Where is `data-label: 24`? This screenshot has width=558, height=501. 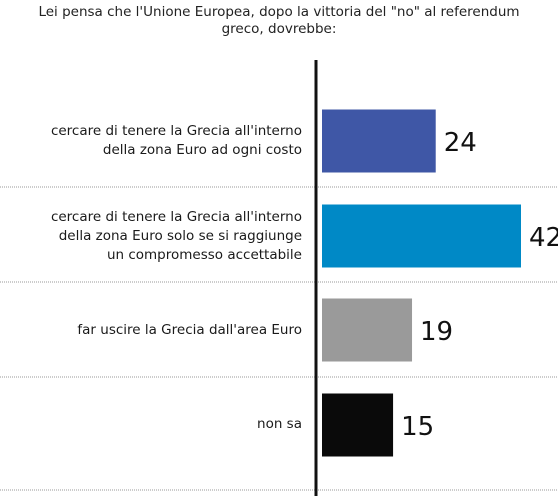 data-label: 24 is located at coordinates (460, 143).